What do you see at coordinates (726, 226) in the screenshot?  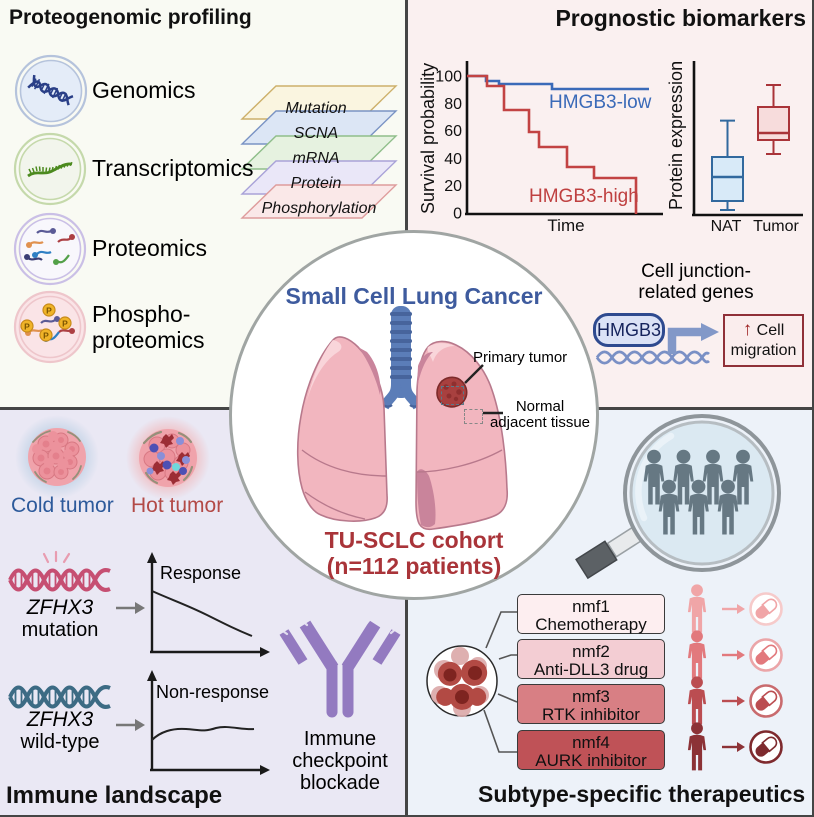 I see `svg-text: NAT` at bounding box center [726, 226].